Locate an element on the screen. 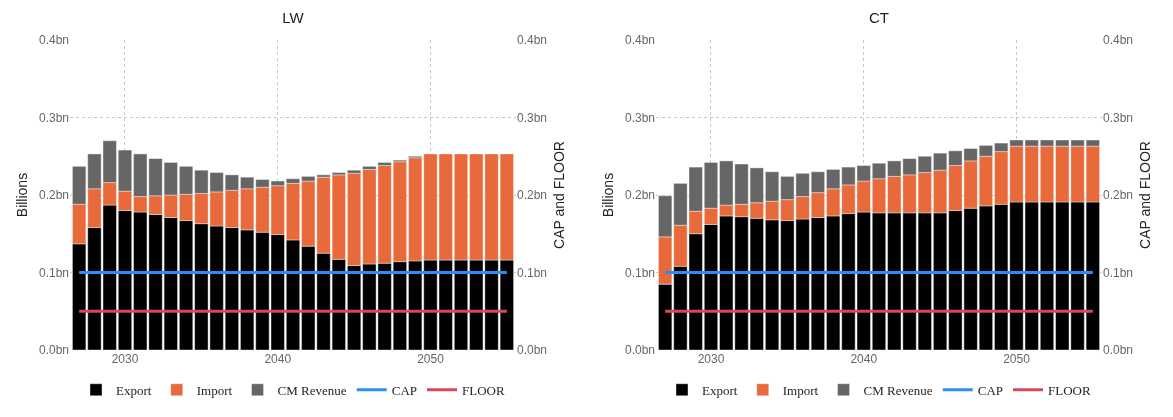  chart-title: CT is located at coordinates (879, 18).